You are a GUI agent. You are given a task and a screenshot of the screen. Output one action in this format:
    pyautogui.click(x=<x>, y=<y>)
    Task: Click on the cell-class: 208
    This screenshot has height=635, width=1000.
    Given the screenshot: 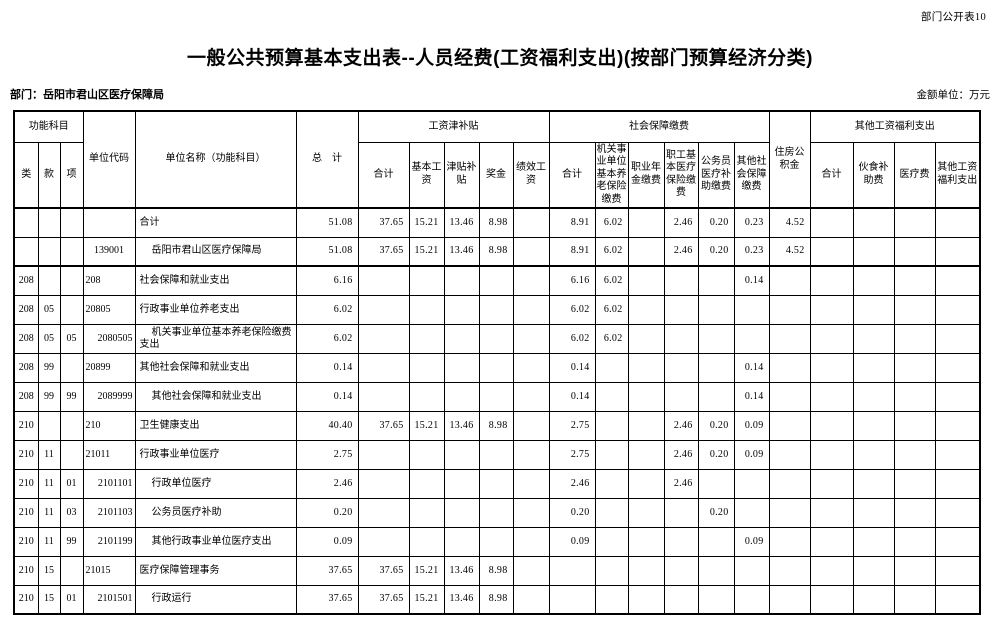 What is the action you would take?
    pyautogui.click(x=26, y=367)
    